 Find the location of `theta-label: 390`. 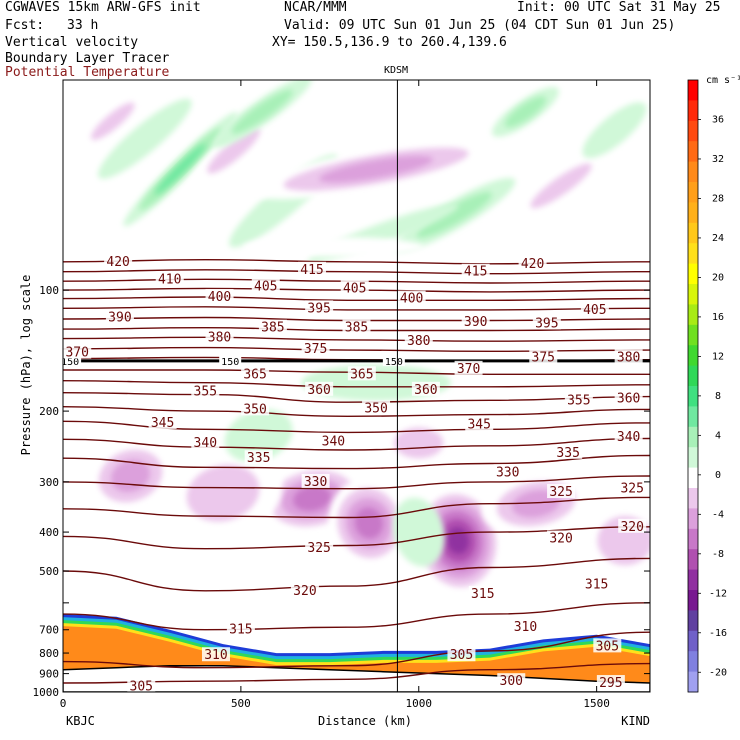

theta-label: 390 is located at coordinates (119, 318).